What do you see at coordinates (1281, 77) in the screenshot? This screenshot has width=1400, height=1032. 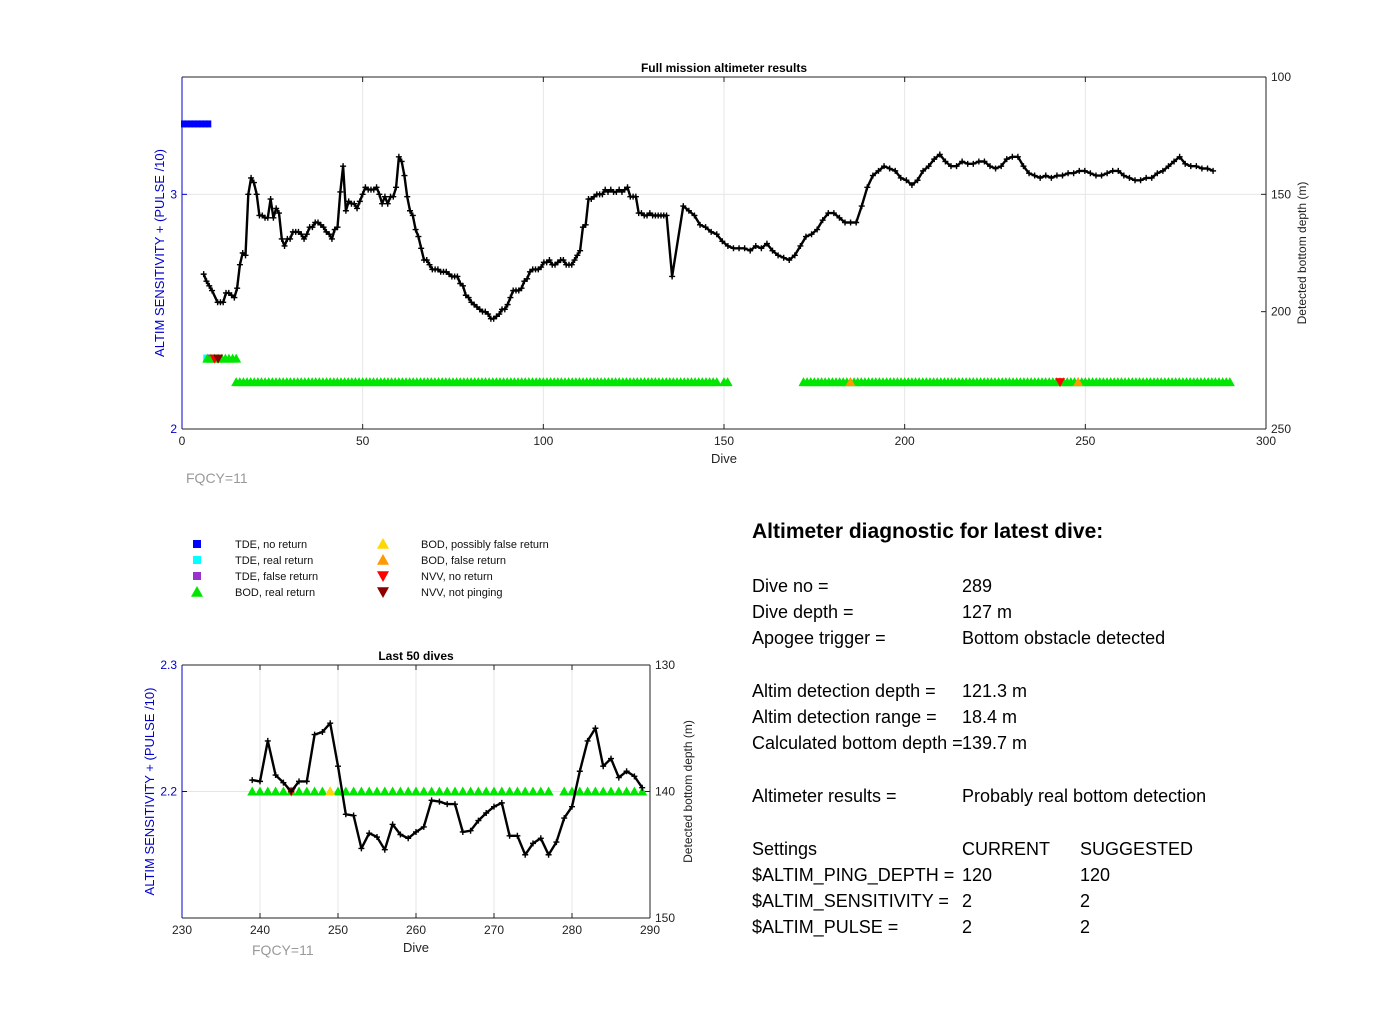 I see `y-right-tick-label: 100` at bounding box center [1281, 77].